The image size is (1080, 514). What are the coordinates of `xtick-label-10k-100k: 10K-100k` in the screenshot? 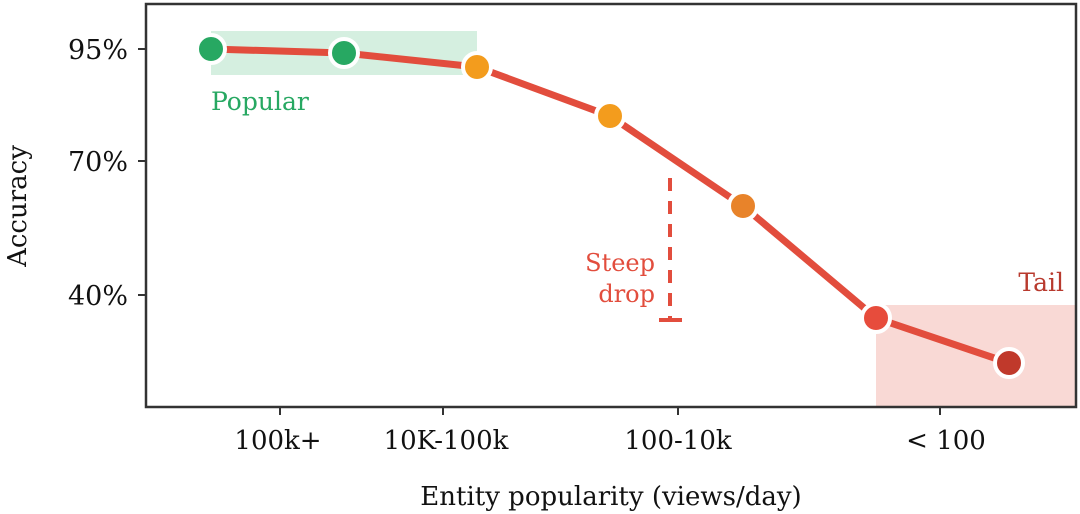 It's located at (446, 441).